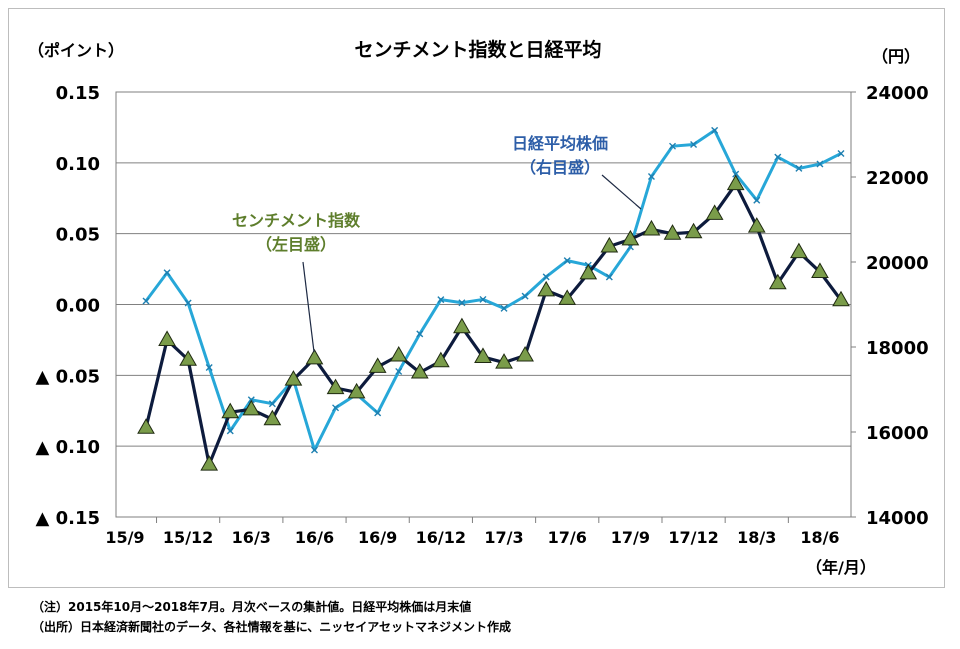 Image resolution: width=960 pixels, height=649 pixels. What do you see at coordinates (897, 348) in the screenshot?
I see `right-tick-label: 18000` at bounding box center [897, 348].